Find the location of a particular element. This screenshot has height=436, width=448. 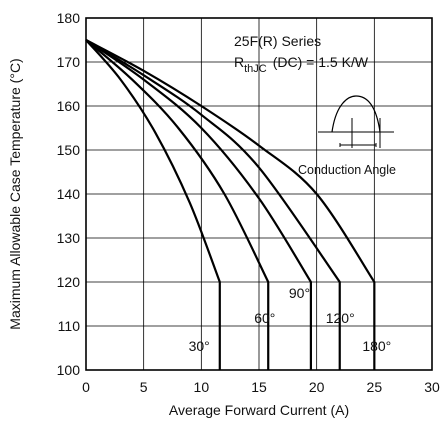

conduction-angle-icon is located at coordinates (356, 121).